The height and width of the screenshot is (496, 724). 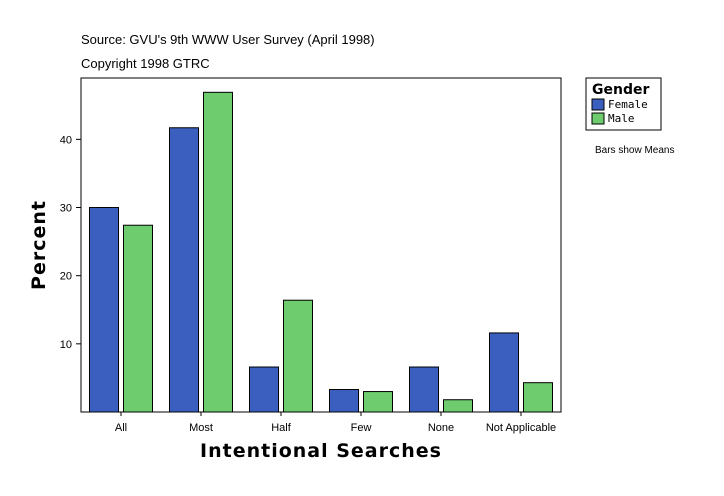 What do you see at coordinates (621, 118) in the screenshot?
I see `legend-label-male: Male` at bounding box center [621, 118].